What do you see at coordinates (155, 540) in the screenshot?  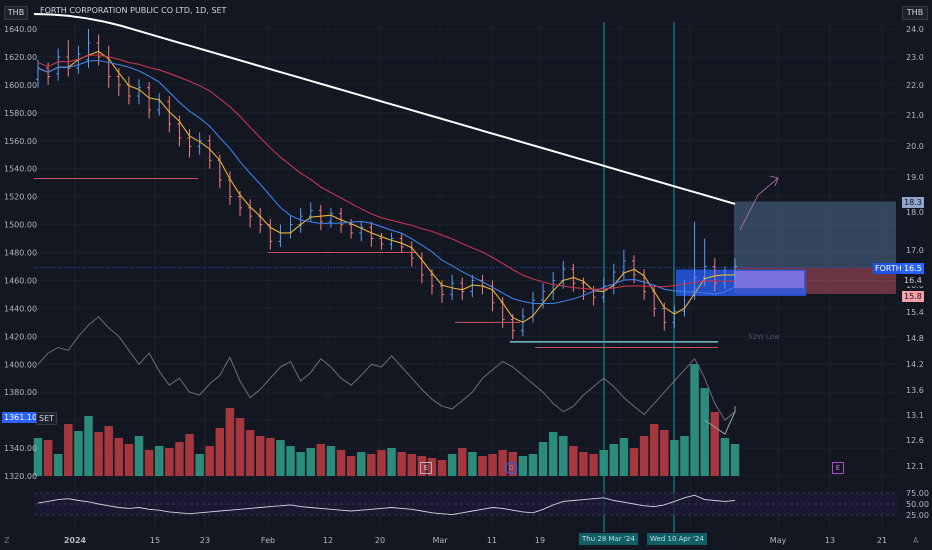 I see `x-axis-tick: 15` at bounding box center [155, 540].